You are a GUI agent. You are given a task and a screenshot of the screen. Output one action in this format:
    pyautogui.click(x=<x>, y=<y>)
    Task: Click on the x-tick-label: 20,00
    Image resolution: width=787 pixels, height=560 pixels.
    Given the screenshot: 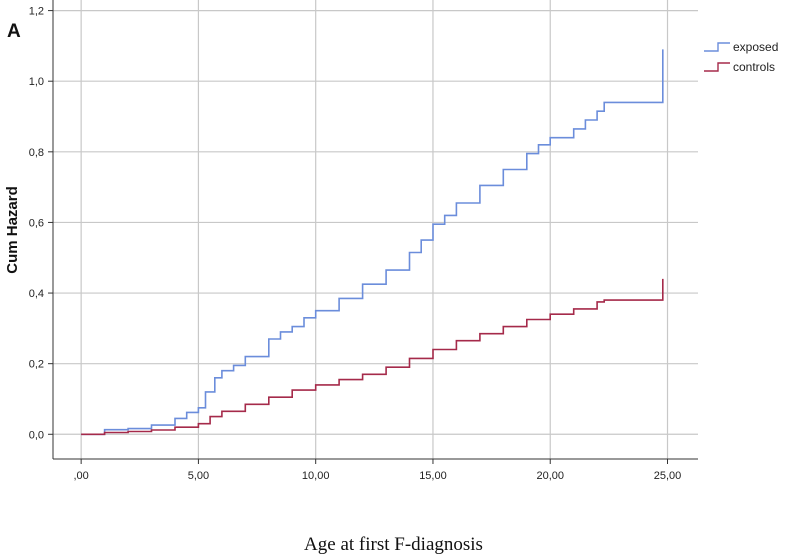 What is the action you would take?
    pyautogui.click(x=550, y=476)
    